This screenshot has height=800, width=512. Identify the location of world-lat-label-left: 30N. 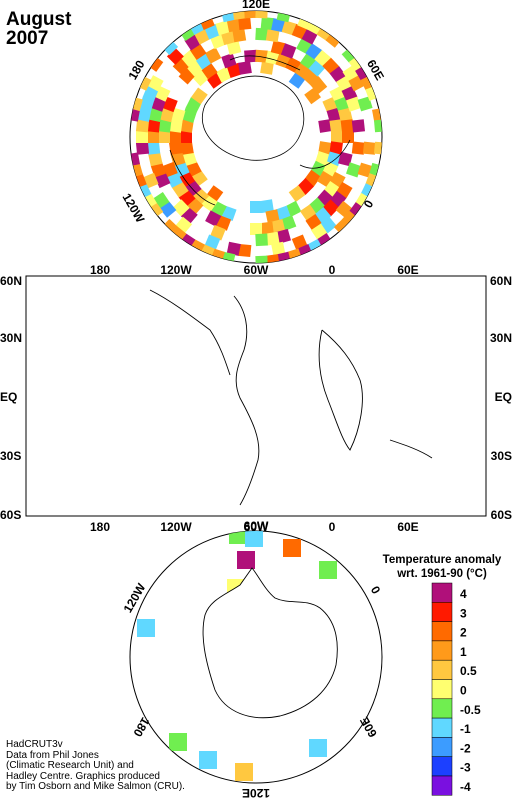
(11, 338).